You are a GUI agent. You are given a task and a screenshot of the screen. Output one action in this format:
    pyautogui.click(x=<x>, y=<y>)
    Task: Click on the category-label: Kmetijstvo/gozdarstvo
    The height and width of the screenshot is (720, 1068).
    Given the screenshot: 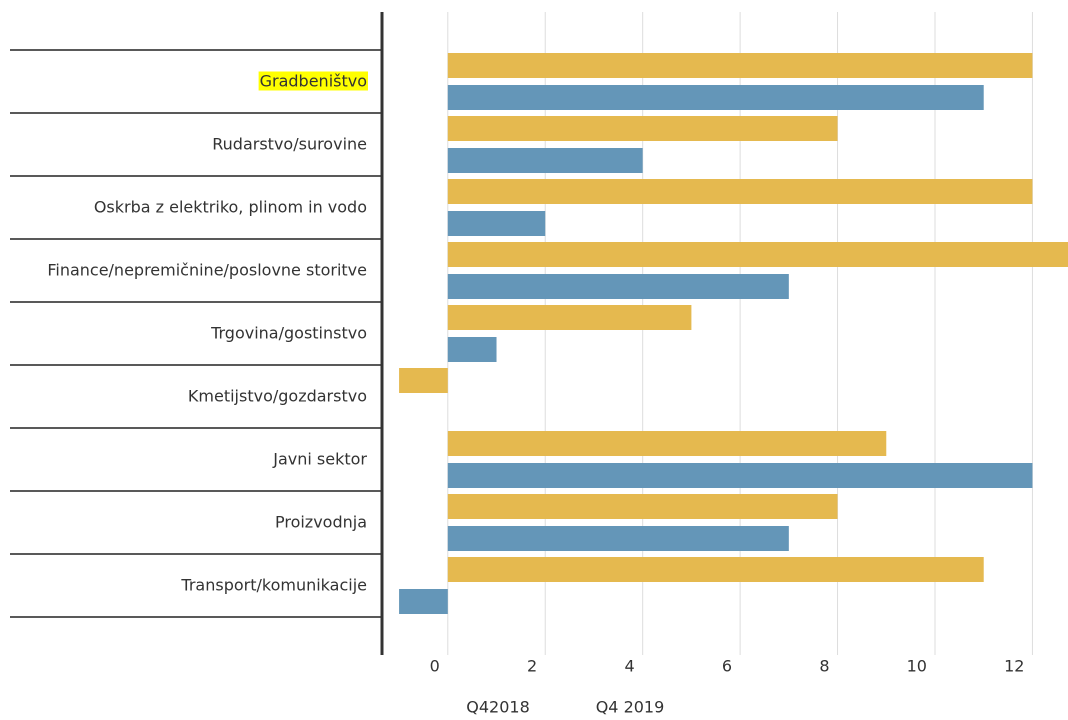 What is the action you would take?
    pyautogui.click(x=277, y=396)
    